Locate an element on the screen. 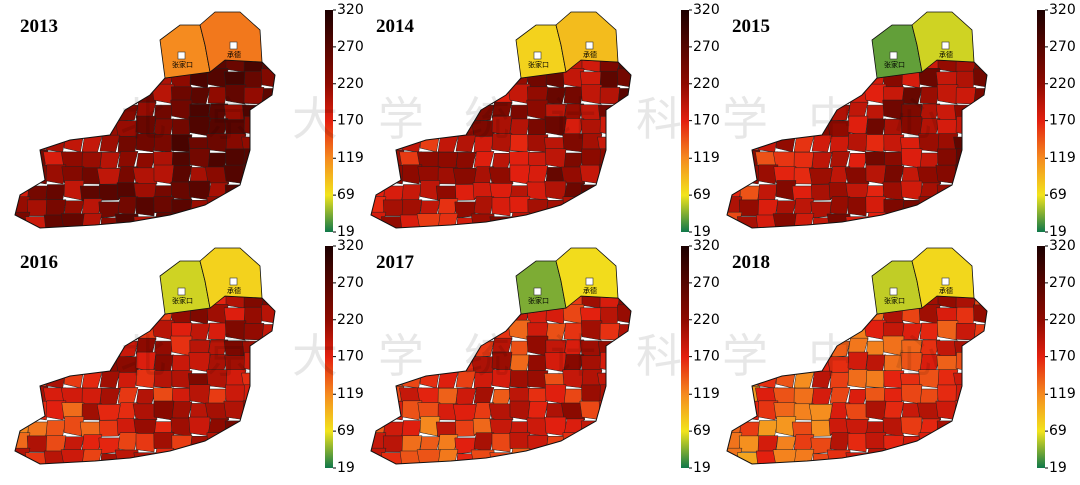 Image resolution: width=1080 pixels, height=485 pixels. city-label: 承德 is located at coordinates (234, 54).